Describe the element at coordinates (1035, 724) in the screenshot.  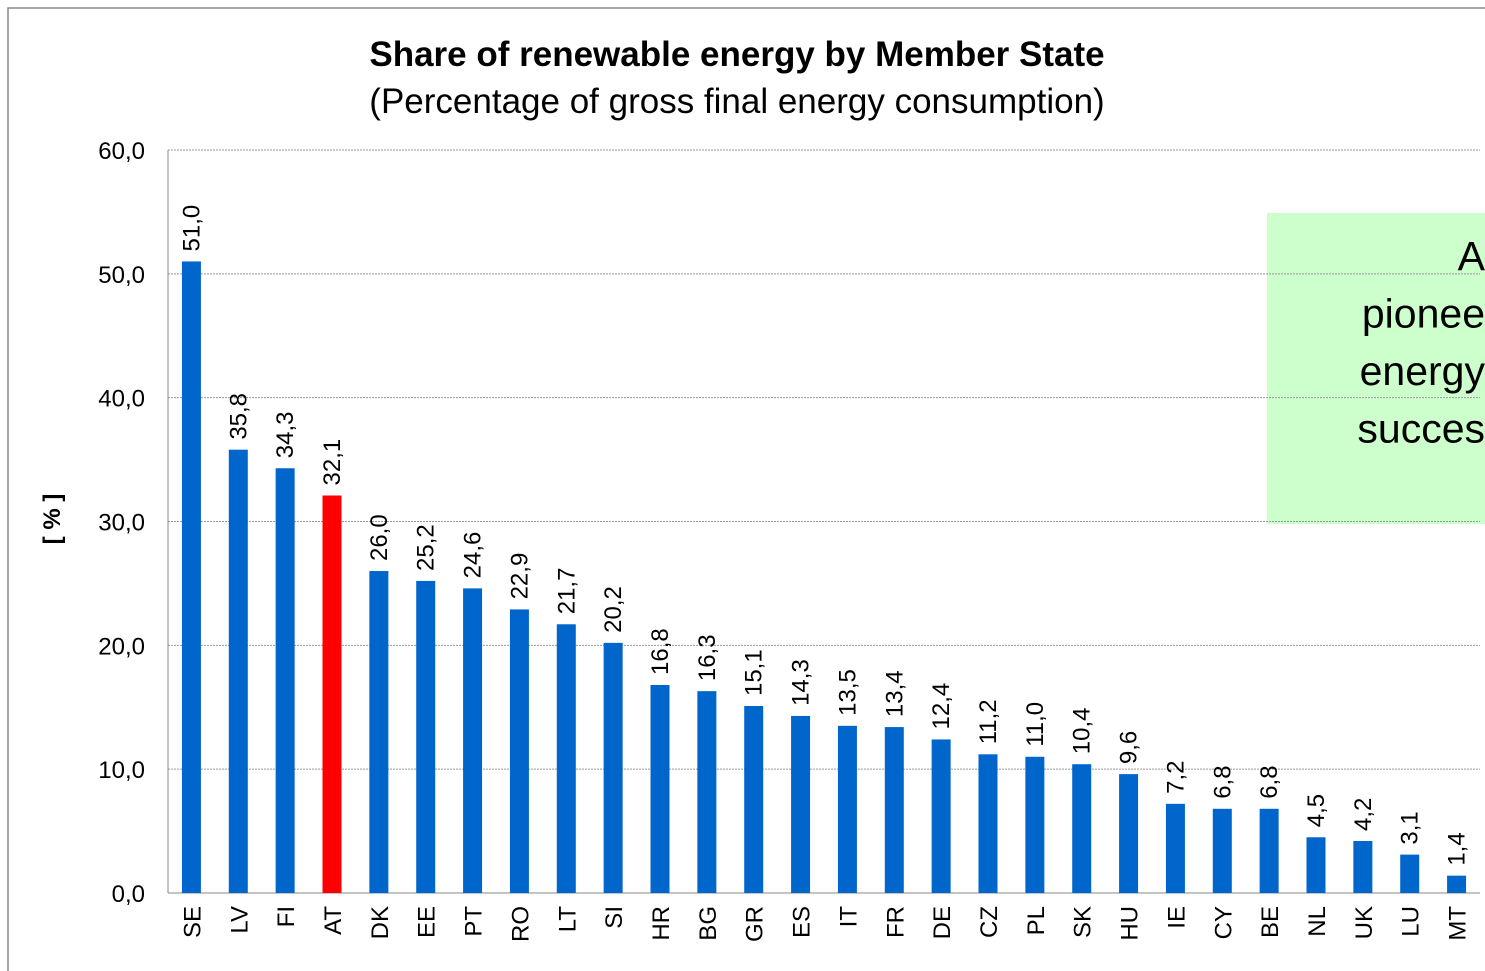
I see `value-label: 11,0` at that location.